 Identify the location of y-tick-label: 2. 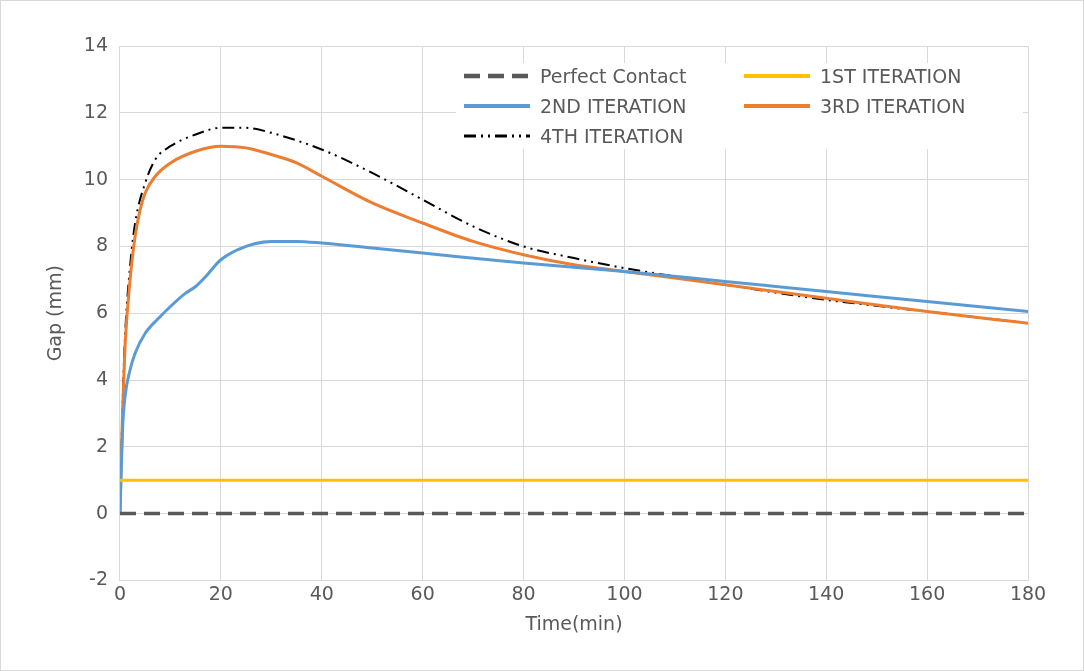
(101, 444).